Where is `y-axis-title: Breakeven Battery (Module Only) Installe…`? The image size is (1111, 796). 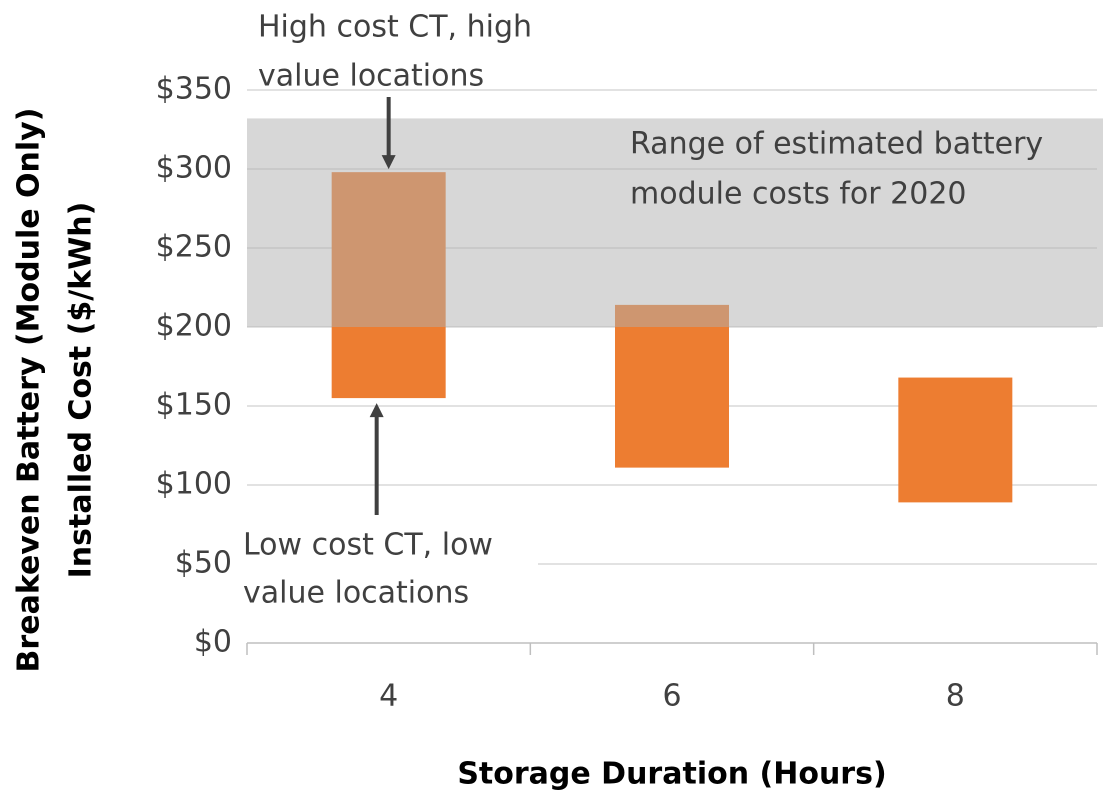
y-axis-title: Breakeven Battery (Module Only) Installe… is located at coordinates (55, 390).